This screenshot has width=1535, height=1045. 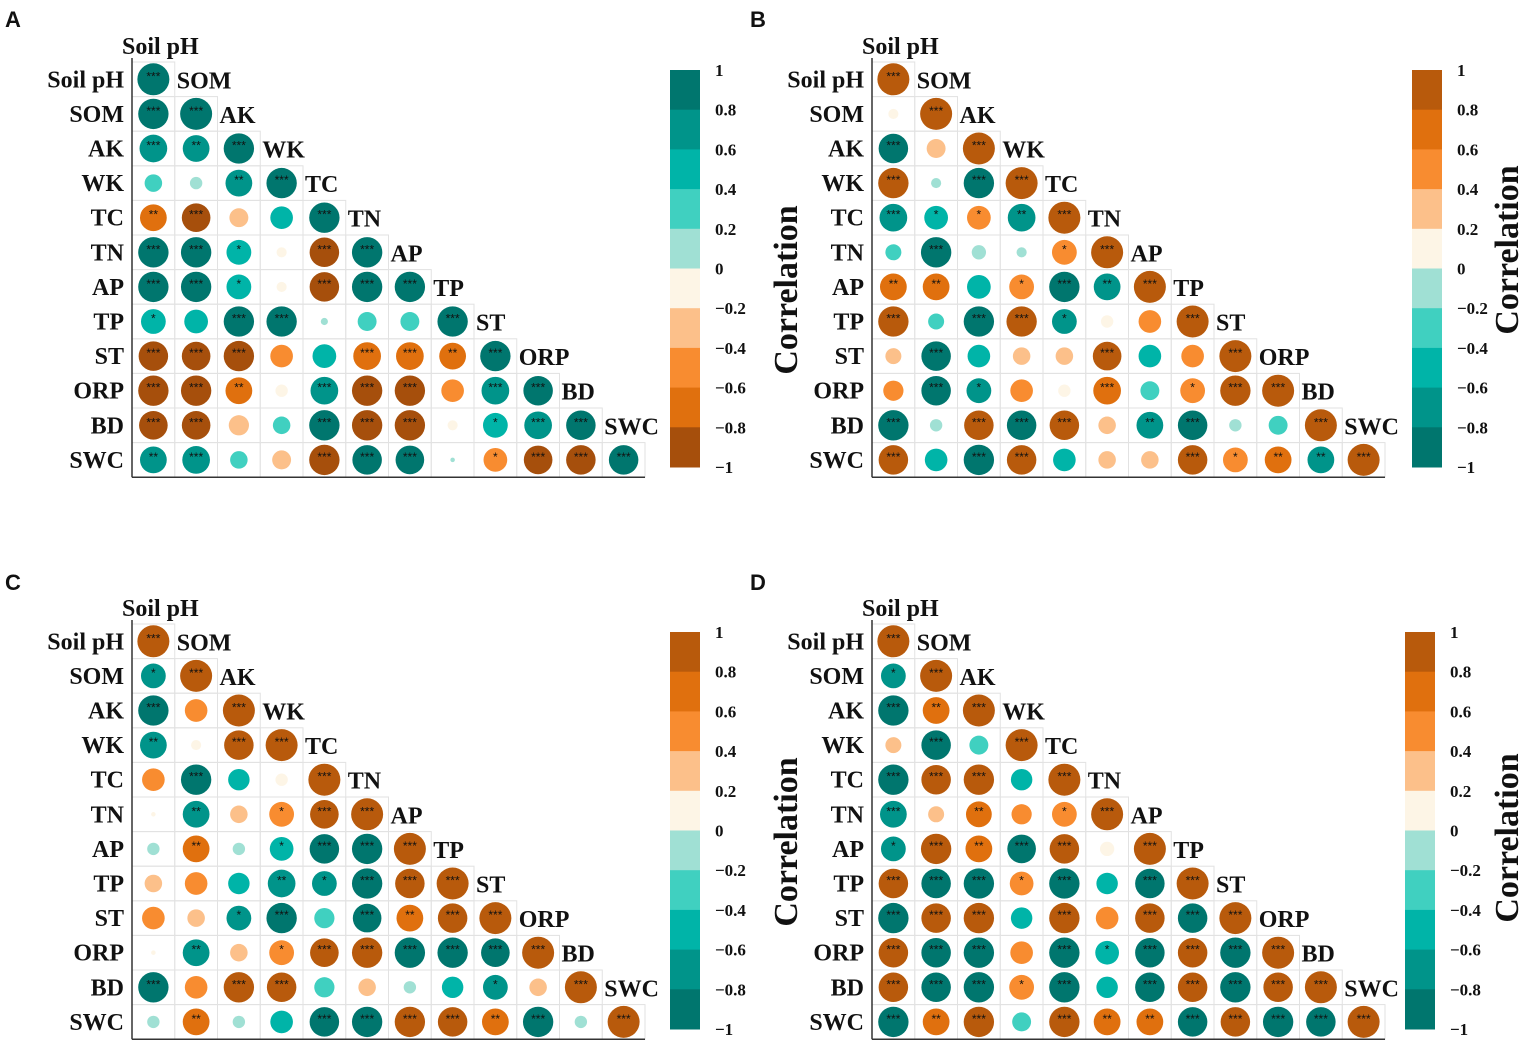 I want to click on colorbar-tick-label: −0.4, so click(x=1472, y=348).